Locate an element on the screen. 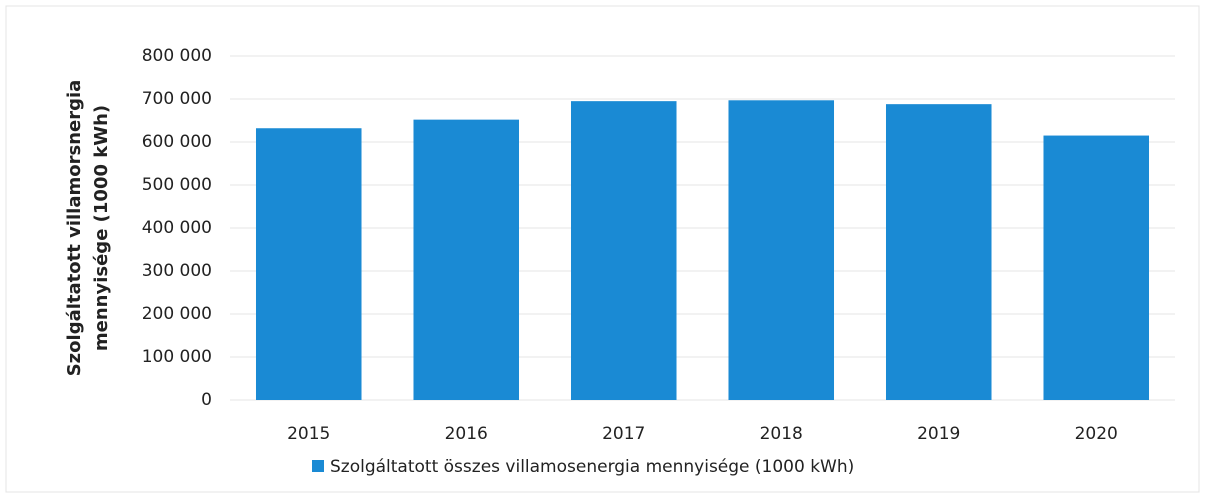  x-tick-label: 2020 is located at coordinates (1096, 434).